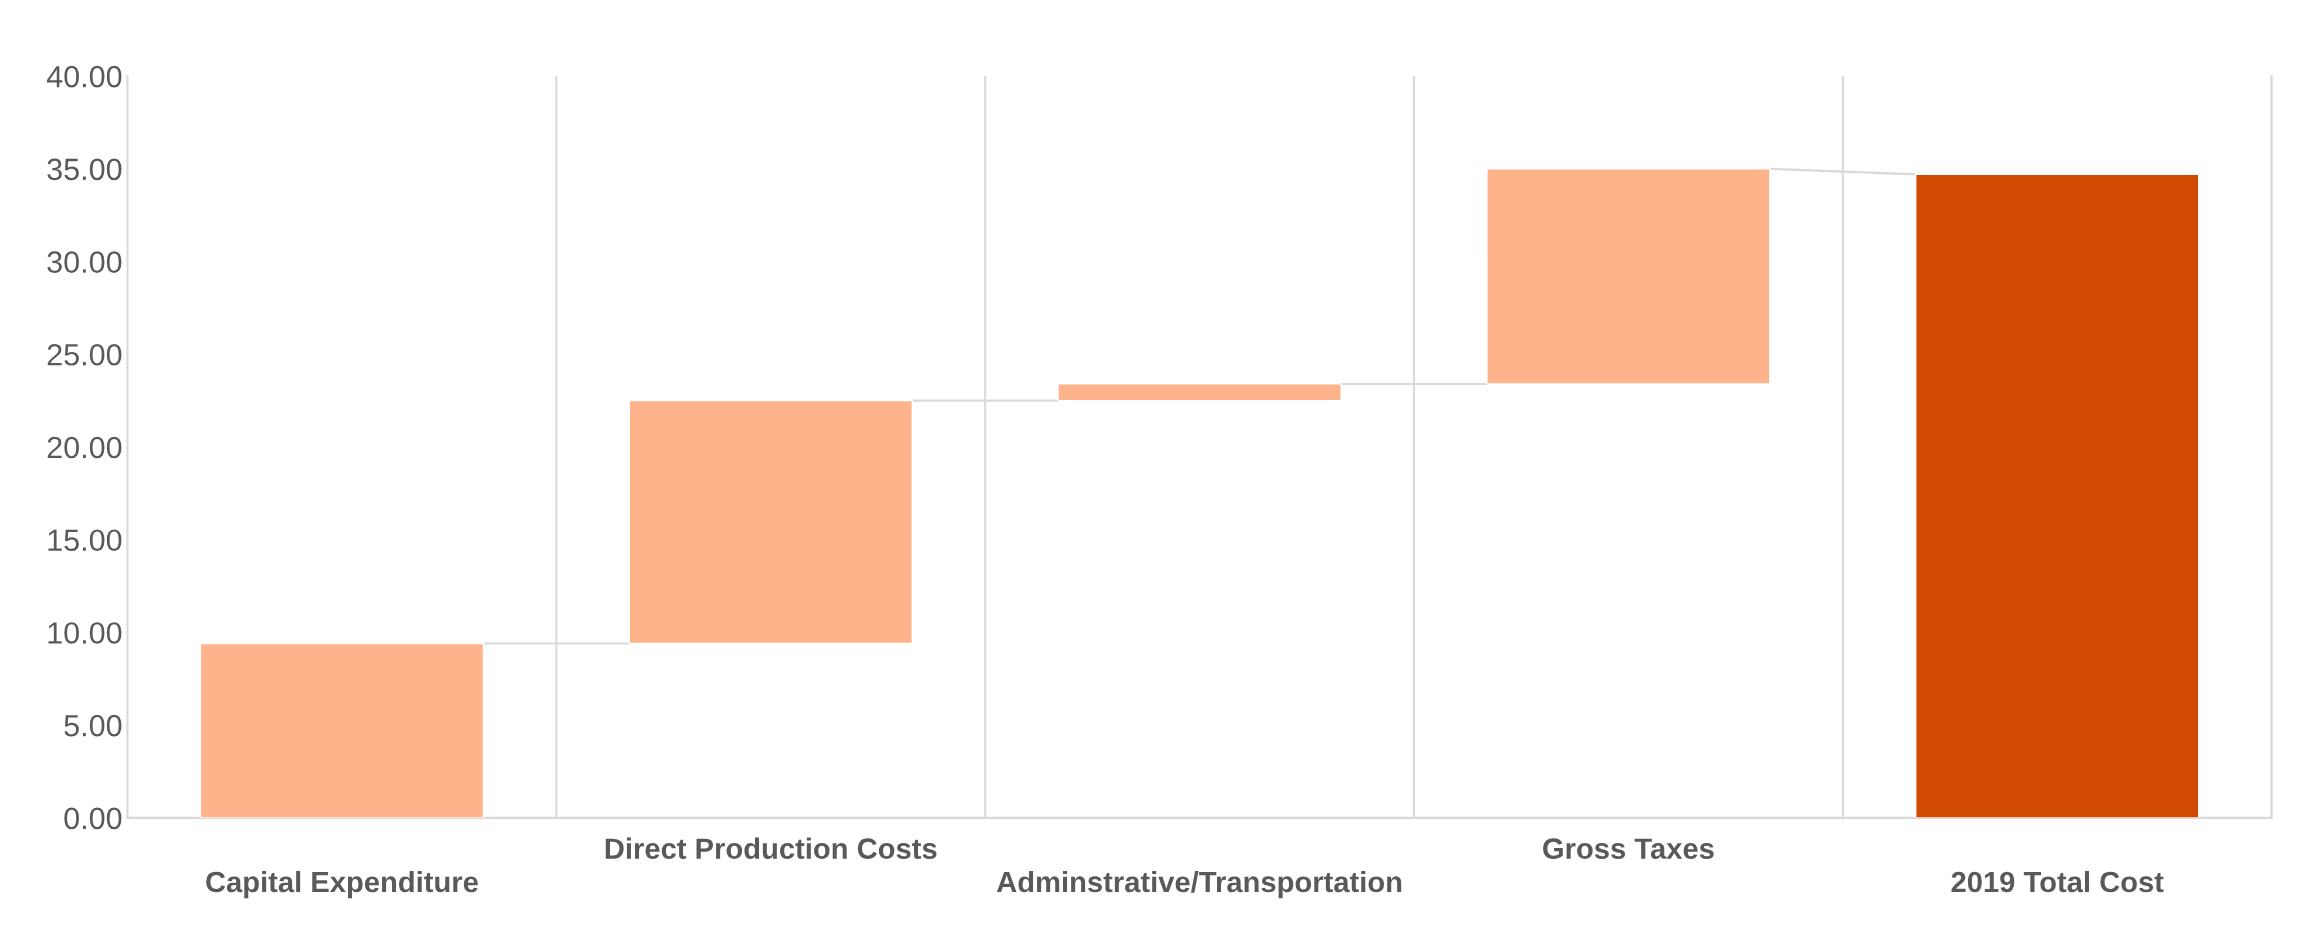 The width and height of the screenshot is (2318, 951). Describe the element at coordinates (84, 169) in the screenshot. I see `y-tick-label: 35.00` at that location.